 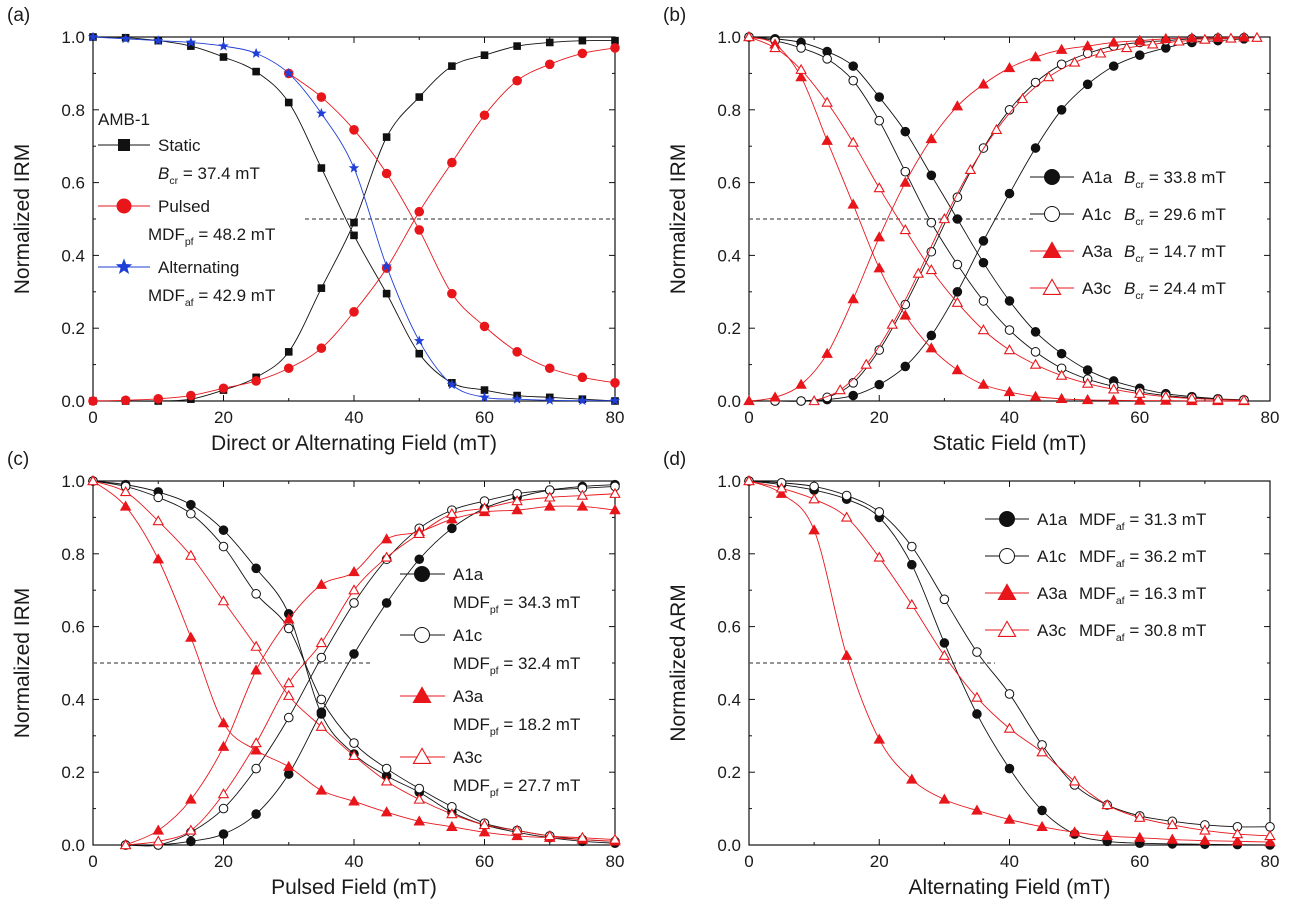 I want to click on x-axis-label: Static Field (mT), so click(x=1009, y=443).